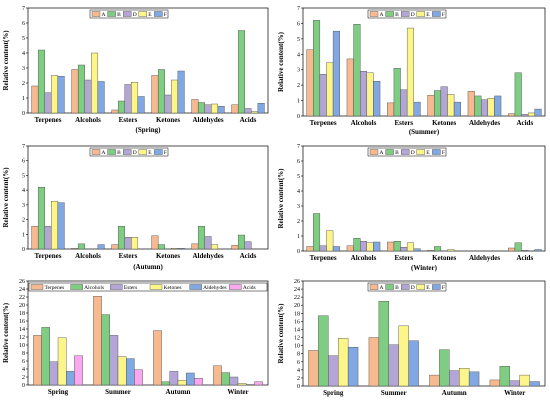  Describe the element at coordinates (115, 247) in the screenshot. I see `bar-esters-a` at that location.